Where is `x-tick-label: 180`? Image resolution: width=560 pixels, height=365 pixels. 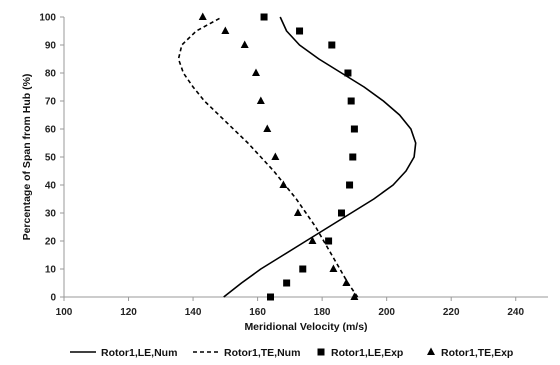 x-tick-label: 180 is located at coordinates (322, 312).